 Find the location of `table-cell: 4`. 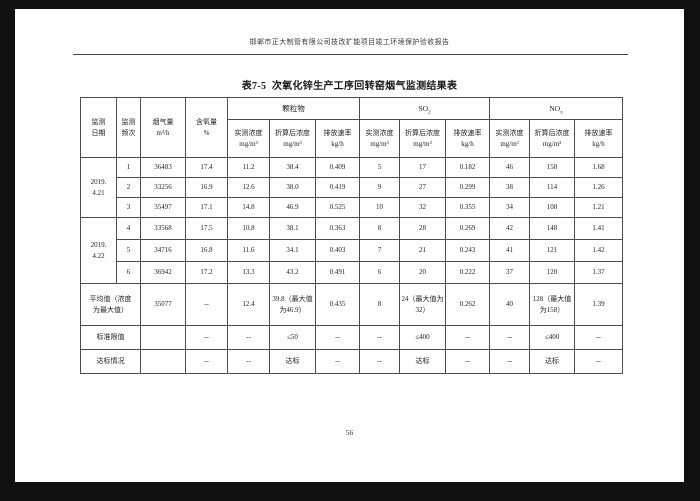

table-cell: 4 is located at coordinates (128, 228).